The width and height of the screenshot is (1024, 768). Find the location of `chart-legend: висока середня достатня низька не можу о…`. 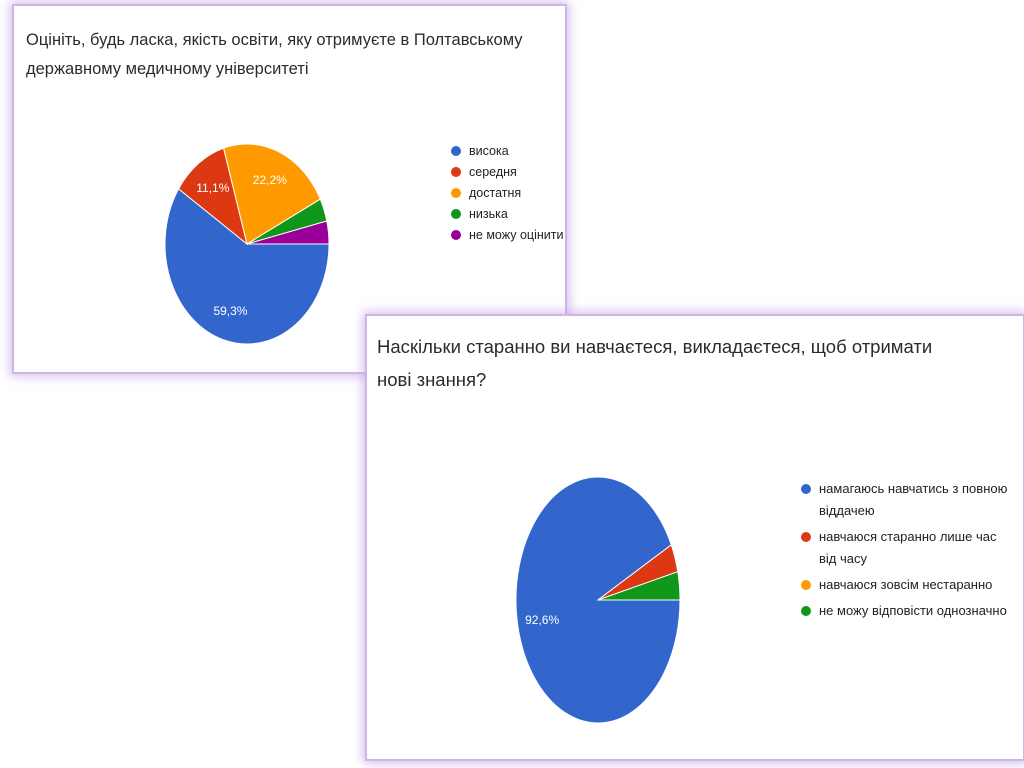

chart-legend: висока середня достатня низька не можу о… is located at coordinates (508, 195).